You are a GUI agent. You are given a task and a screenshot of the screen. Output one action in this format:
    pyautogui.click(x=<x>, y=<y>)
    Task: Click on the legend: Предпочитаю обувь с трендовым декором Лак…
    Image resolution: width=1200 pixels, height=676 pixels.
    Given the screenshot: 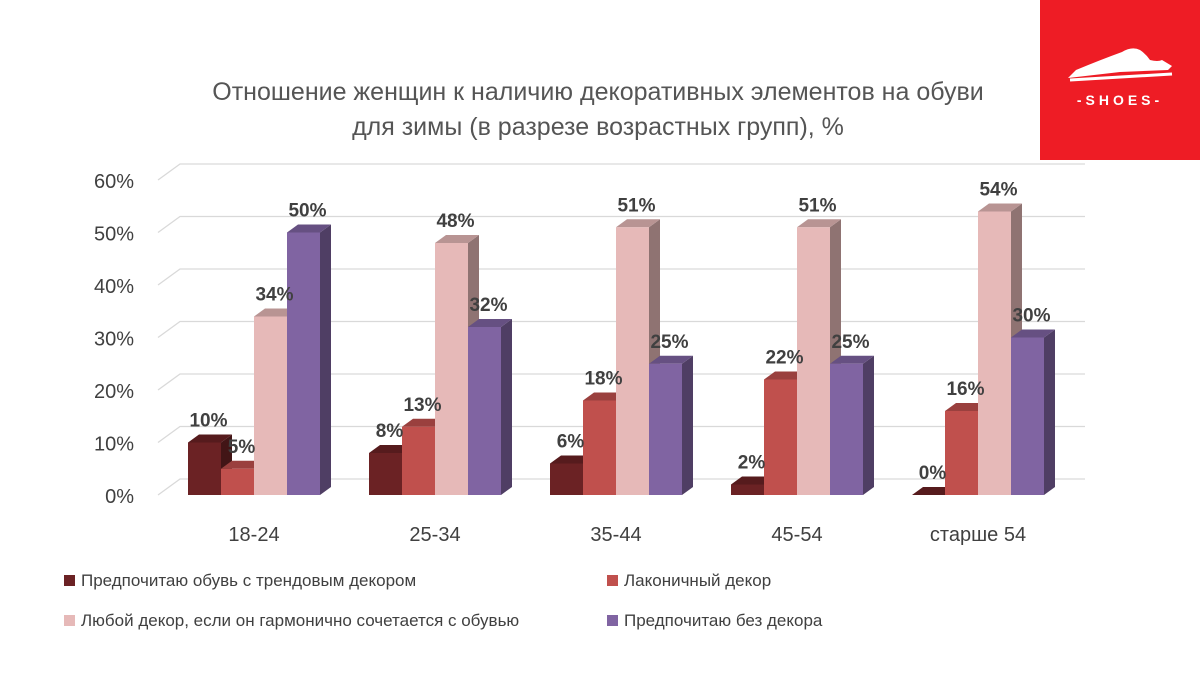 What is the action you would take?
    pyautogui.click(x=443, y=600)
    